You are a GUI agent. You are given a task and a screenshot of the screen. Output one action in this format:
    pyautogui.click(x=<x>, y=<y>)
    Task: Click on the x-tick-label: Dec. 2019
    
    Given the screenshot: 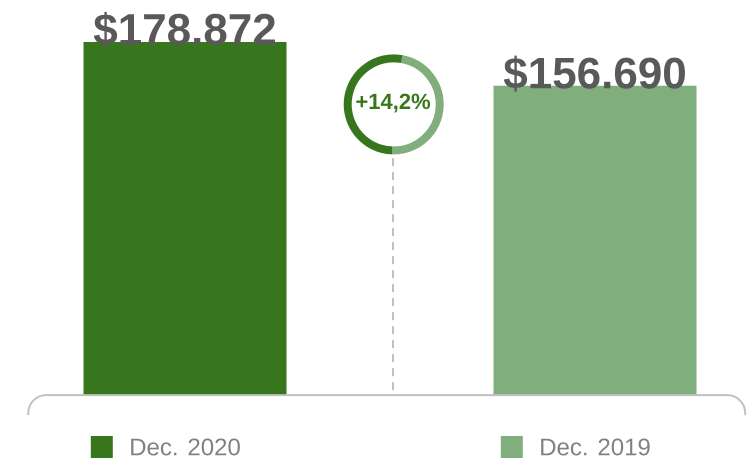 What is the action you would take?
    pyautogui.click(x=595, y=447)
    